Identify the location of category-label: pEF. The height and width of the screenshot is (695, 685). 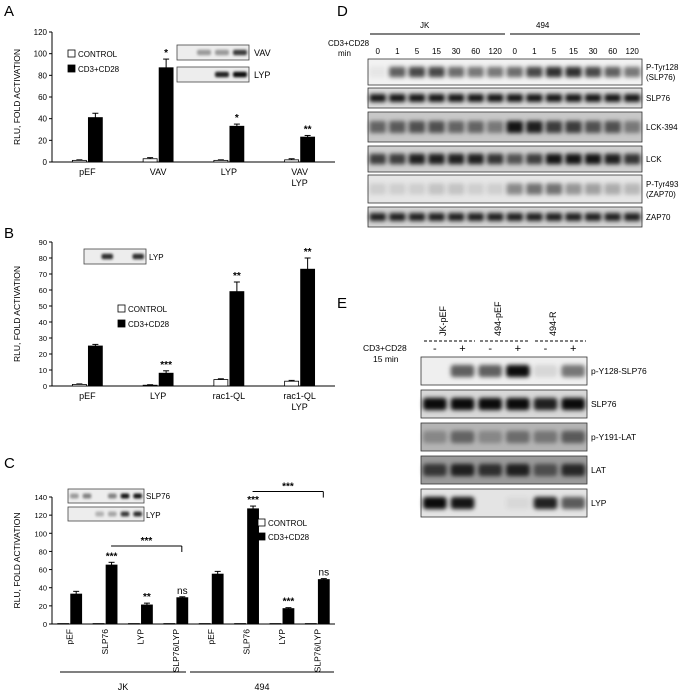
(211, 637).